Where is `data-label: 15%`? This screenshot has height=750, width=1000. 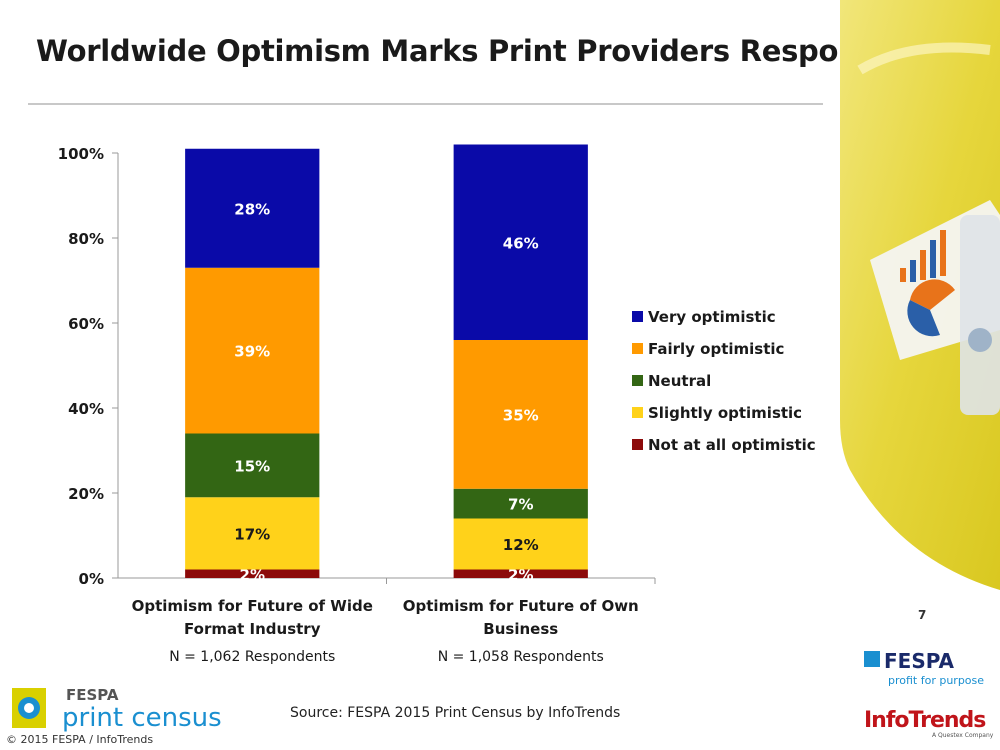 data-label: 15% is located at coordinates (252, 466).